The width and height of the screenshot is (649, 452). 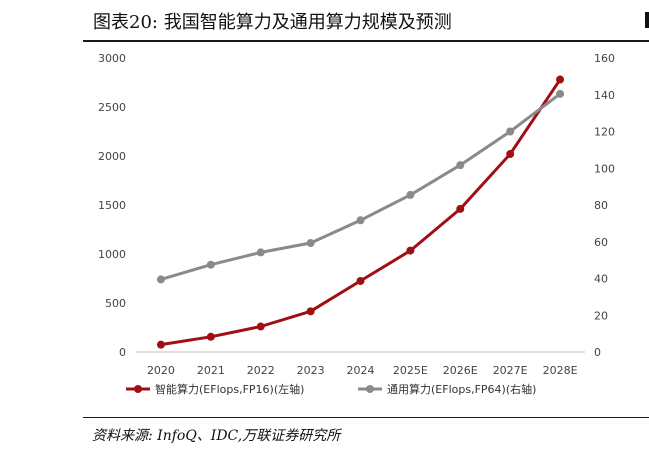 I want to click on right-tick-label: 40, so click(x=601, y=279).